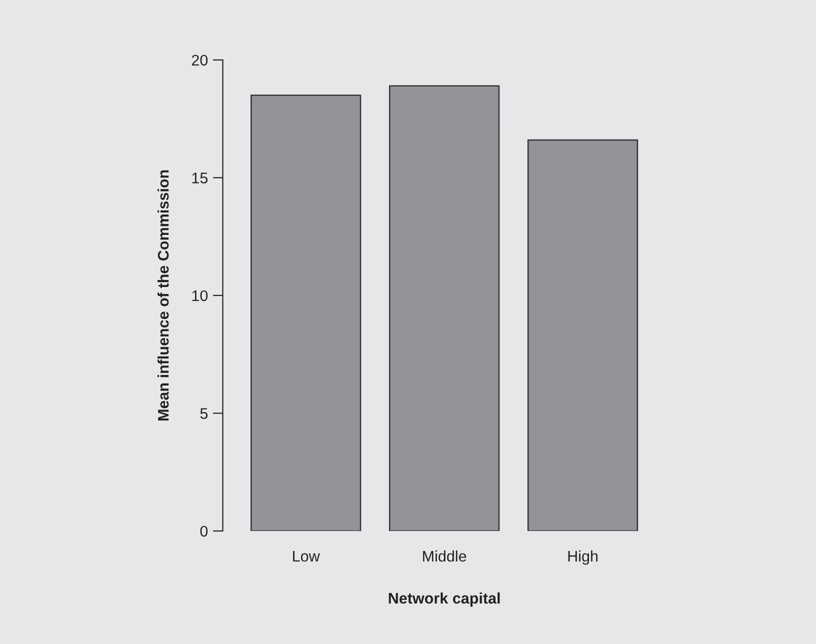 The image size is (816, 644). Describe the element at coordinates (583, 557) in the screenshot. I see `x-tick-label: High` at that location.